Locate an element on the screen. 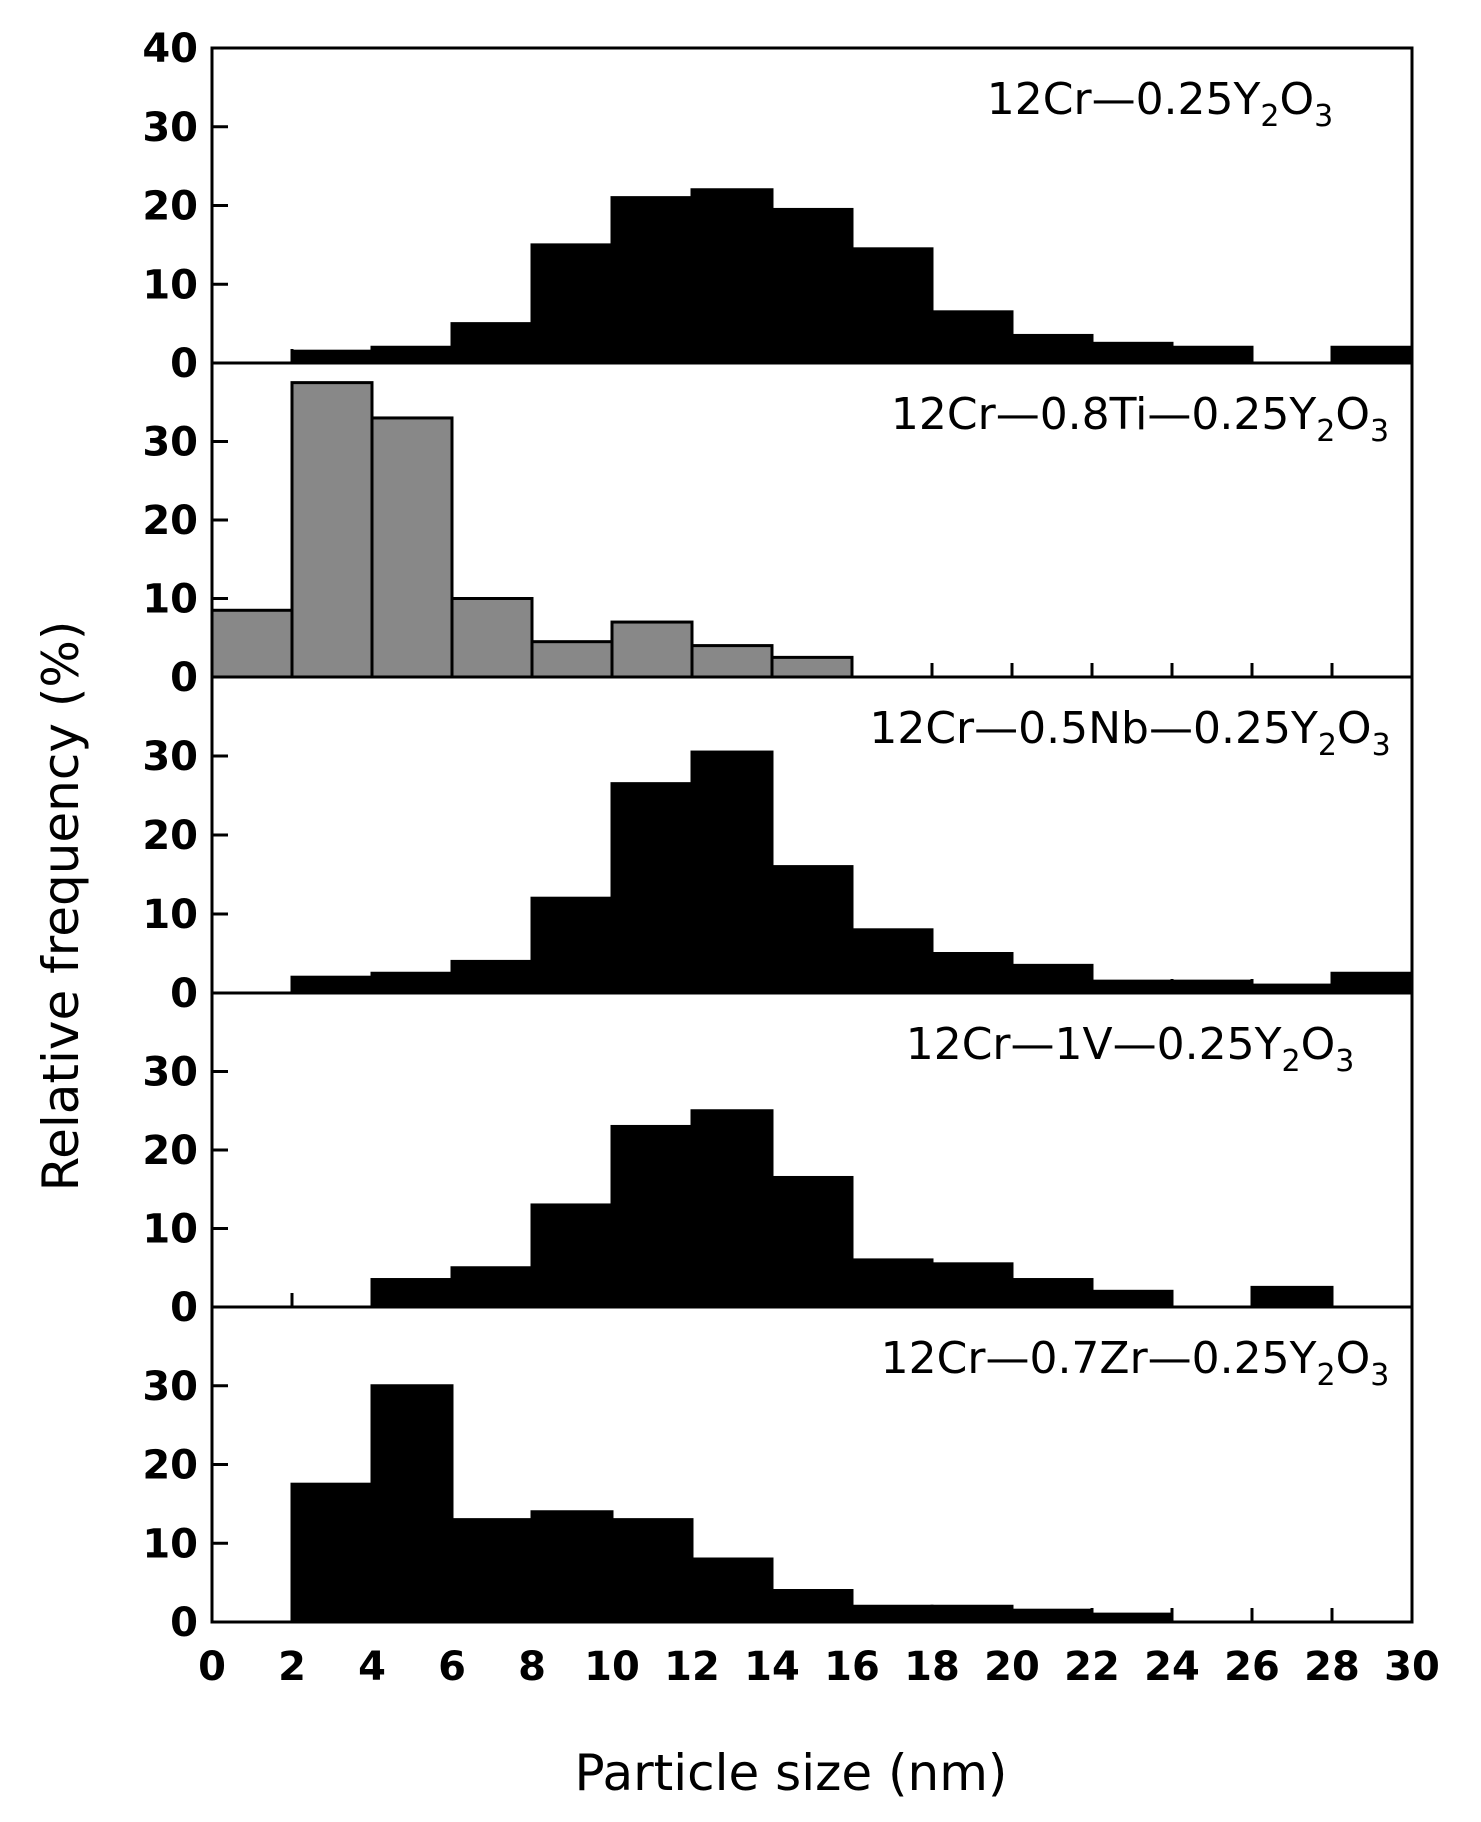 The width and height of the screenshot is (1481, 1822). x-tick-label: 30 is located at coordinates (1412, 1667).